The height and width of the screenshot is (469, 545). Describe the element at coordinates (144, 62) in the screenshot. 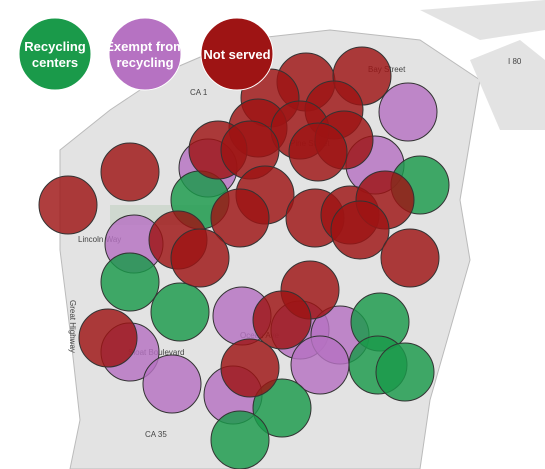

I see `legend-label: recycling` at that location.